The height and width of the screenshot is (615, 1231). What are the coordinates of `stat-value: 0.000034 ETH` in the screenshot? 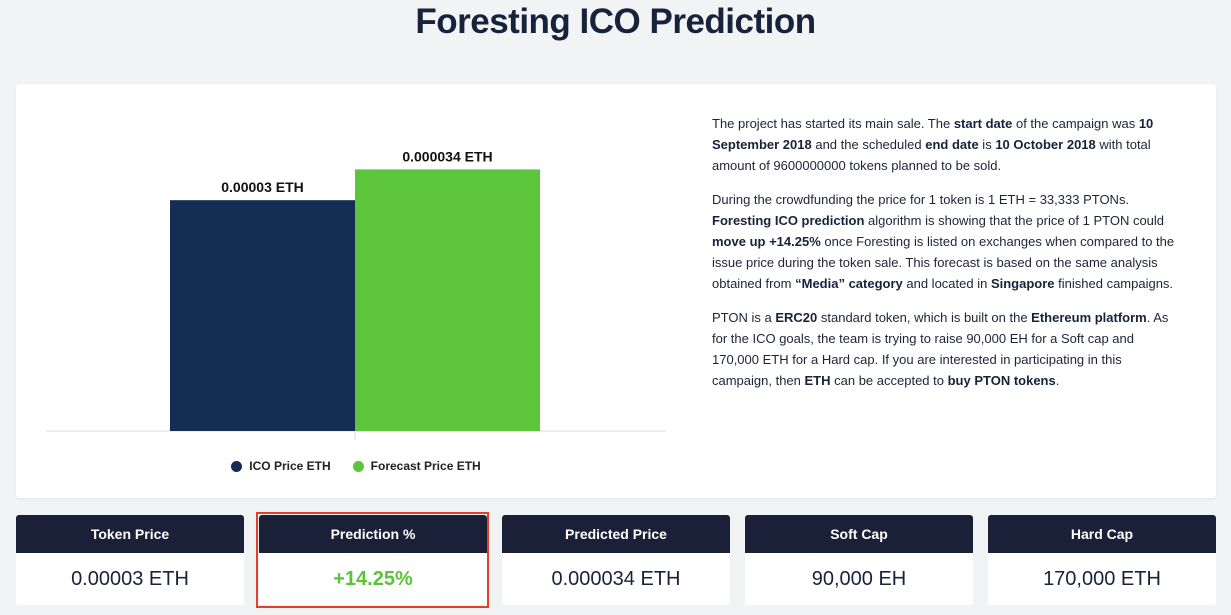 It's located at (616, 579).